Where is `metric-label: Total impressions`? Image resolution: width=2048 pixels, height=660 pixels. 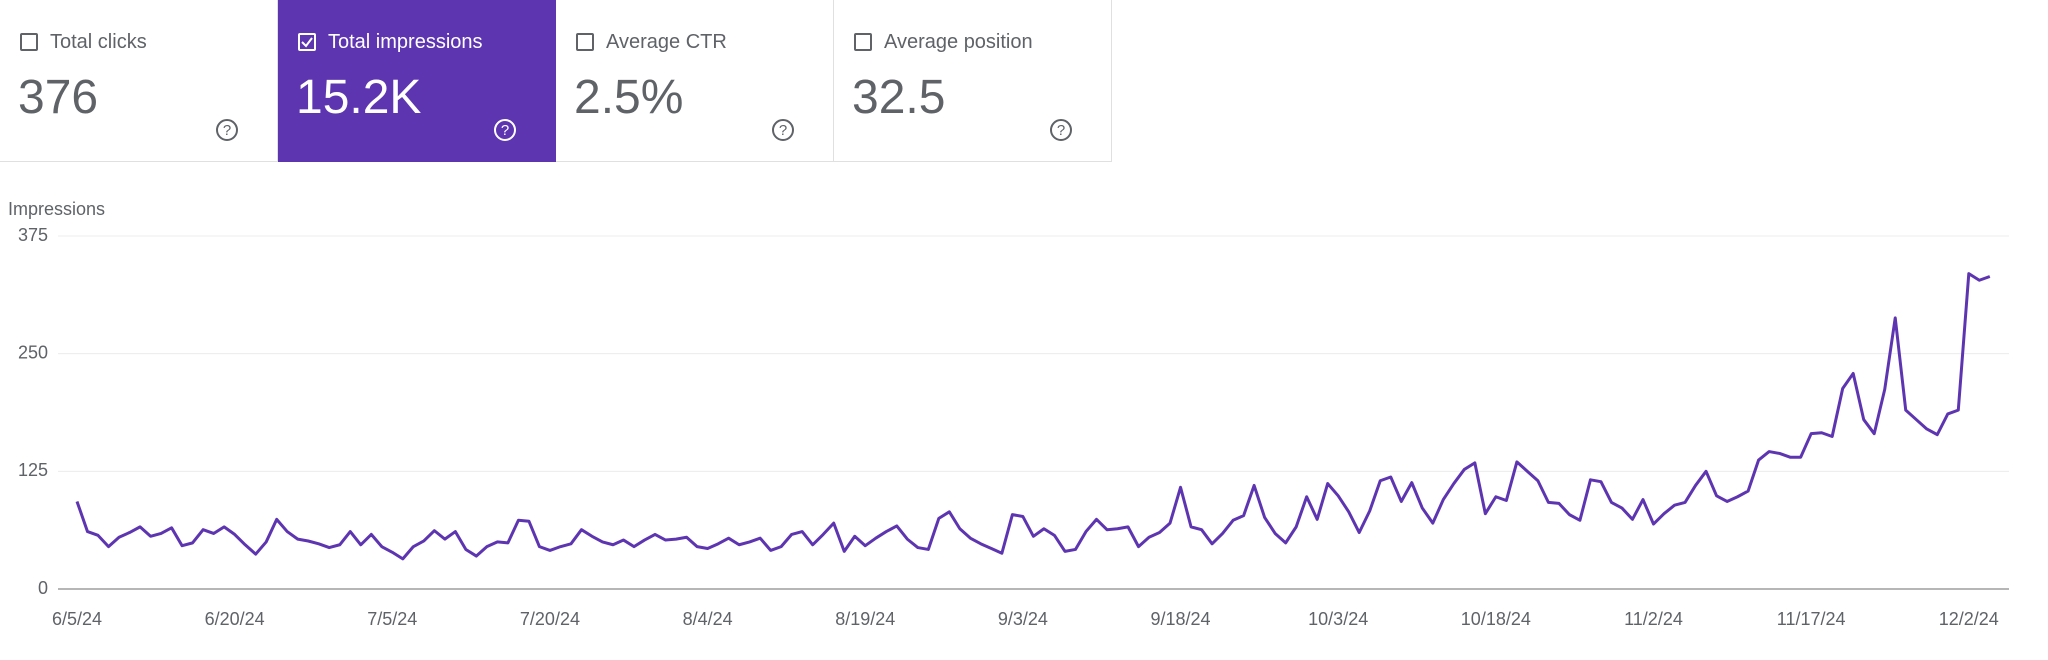
metric-label: Total impressions is located at coordinates (405, 42).